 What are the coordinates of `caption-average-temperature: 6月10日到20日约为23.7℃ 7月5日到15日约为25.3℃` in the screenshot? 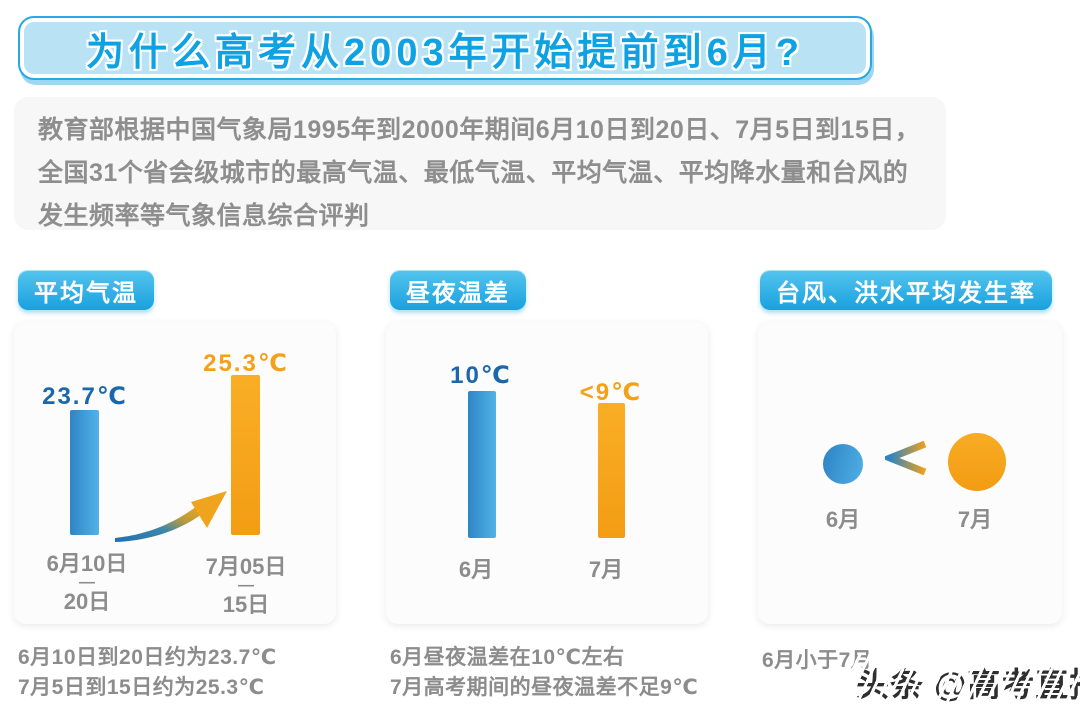 It's located at (147, 673).